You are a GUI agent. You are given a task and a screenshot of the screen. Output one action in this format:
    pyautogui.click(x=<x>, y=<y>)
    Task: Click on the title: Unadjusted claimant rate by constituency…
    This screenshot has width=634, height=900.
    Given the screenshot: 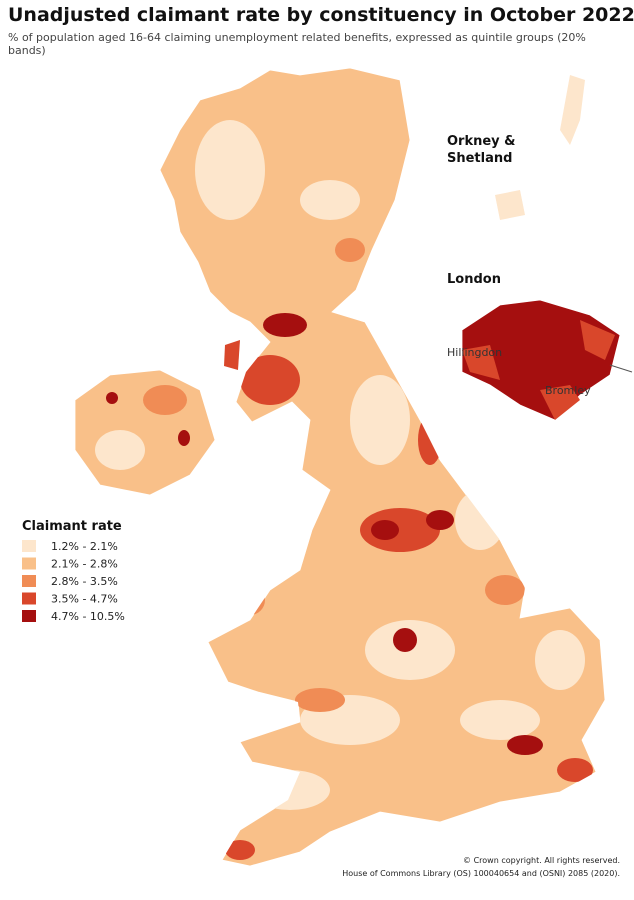 What is the action you would take?
    pyautogui.click(x=321, y=15)
    